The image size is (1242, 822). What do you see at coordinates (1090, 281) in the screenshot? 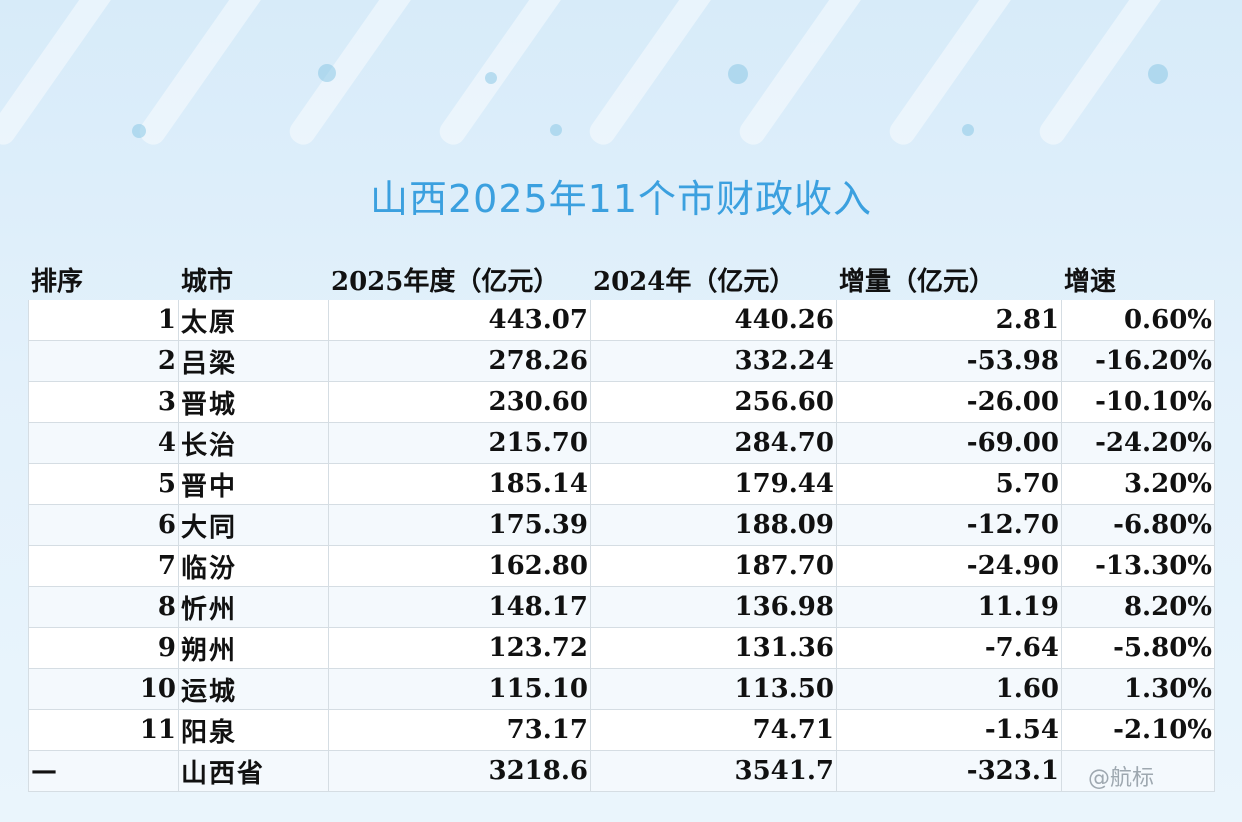
I see `header-growth: 增速` at bounding box center [1090, 281].